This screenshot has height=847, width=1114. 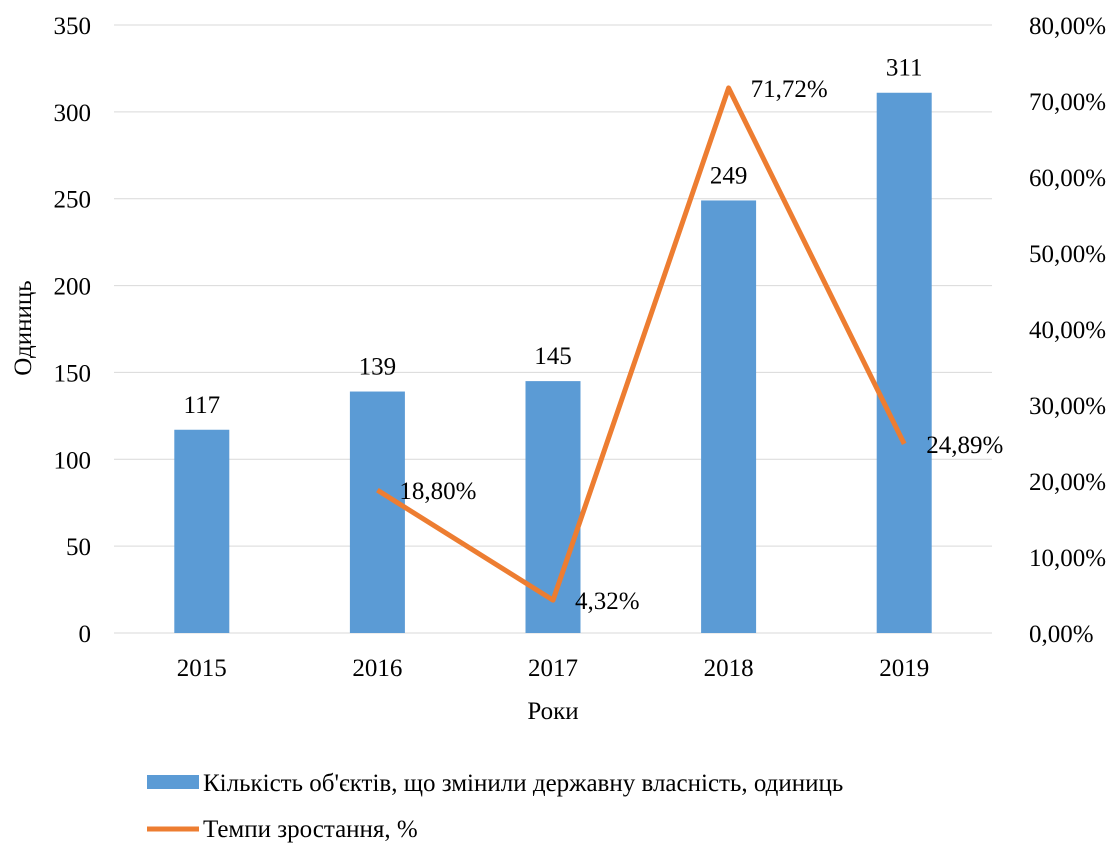 I want to click on x-tick-label: 2019, so click(x=904, y=668).